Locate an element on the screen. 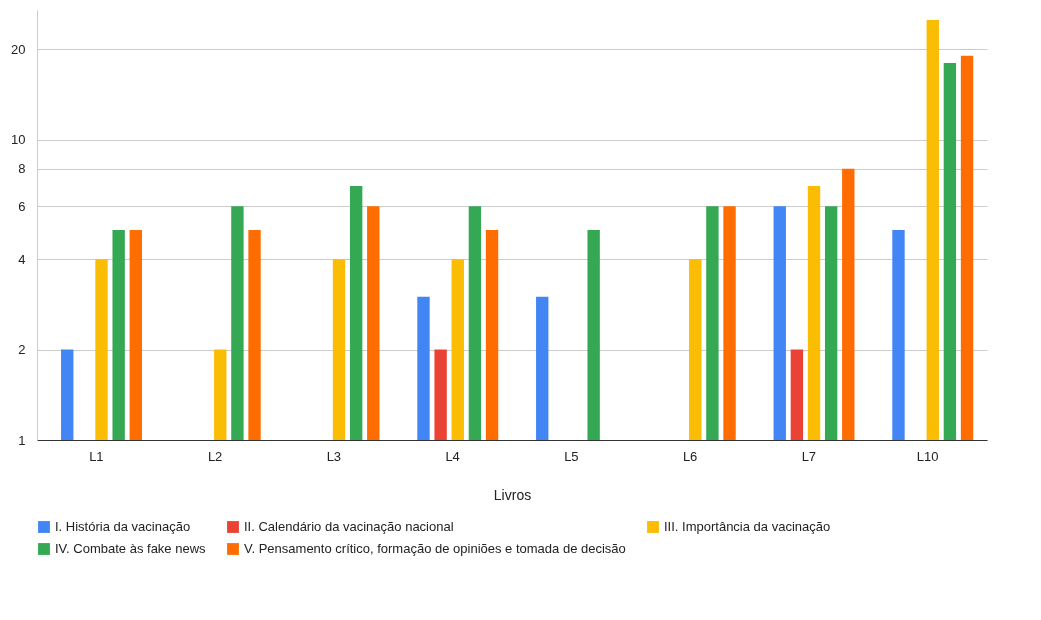  x-tick-label: L10 is located at coordinates (927, 456).